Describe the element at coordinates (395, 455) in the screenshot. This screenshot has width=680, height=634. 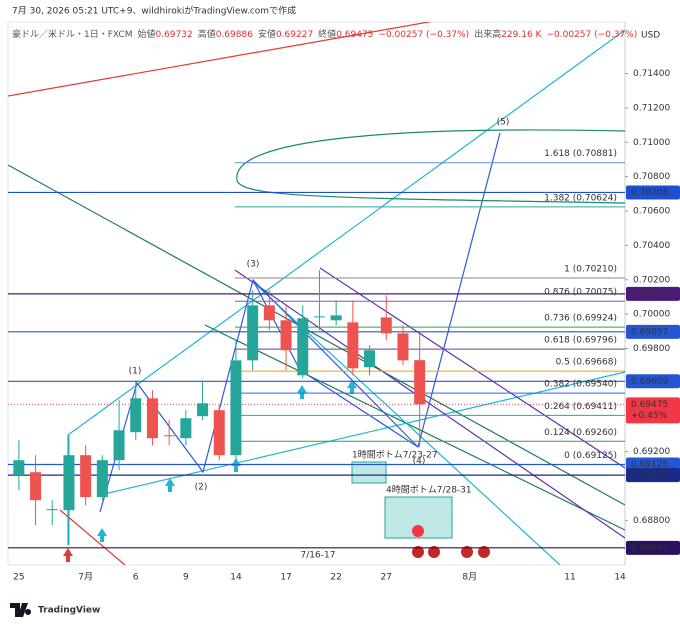
I see `zone-label: 1時間ボトム7/23-27` at that location.